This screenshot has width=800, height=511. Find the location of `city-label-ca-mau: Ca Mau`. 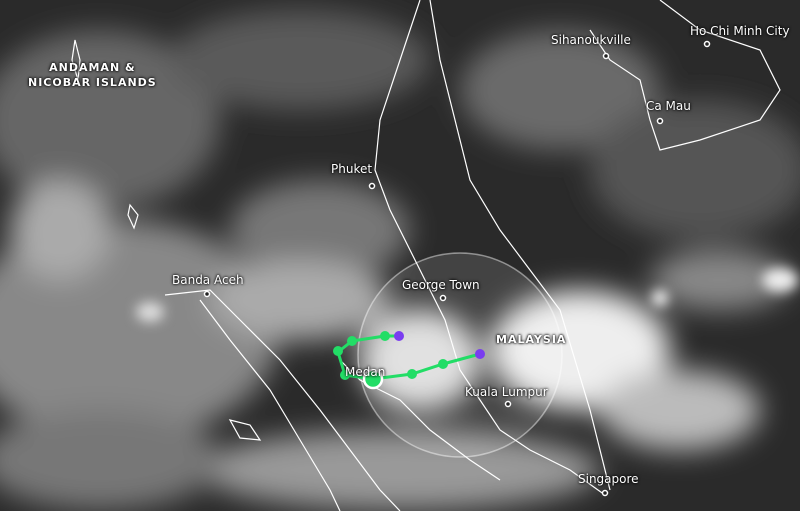

city-label-ca-mau: Ca Mau is located at coordinates (668, 106).